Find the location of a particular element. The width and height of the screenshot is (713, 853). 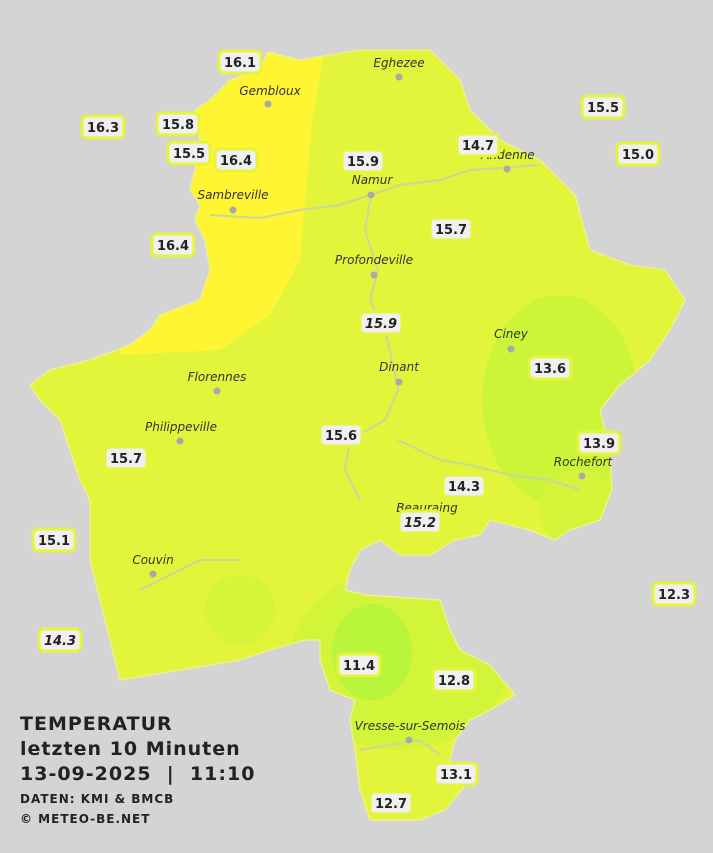

station-value: 13.6 is located at coordinates (550, 369).